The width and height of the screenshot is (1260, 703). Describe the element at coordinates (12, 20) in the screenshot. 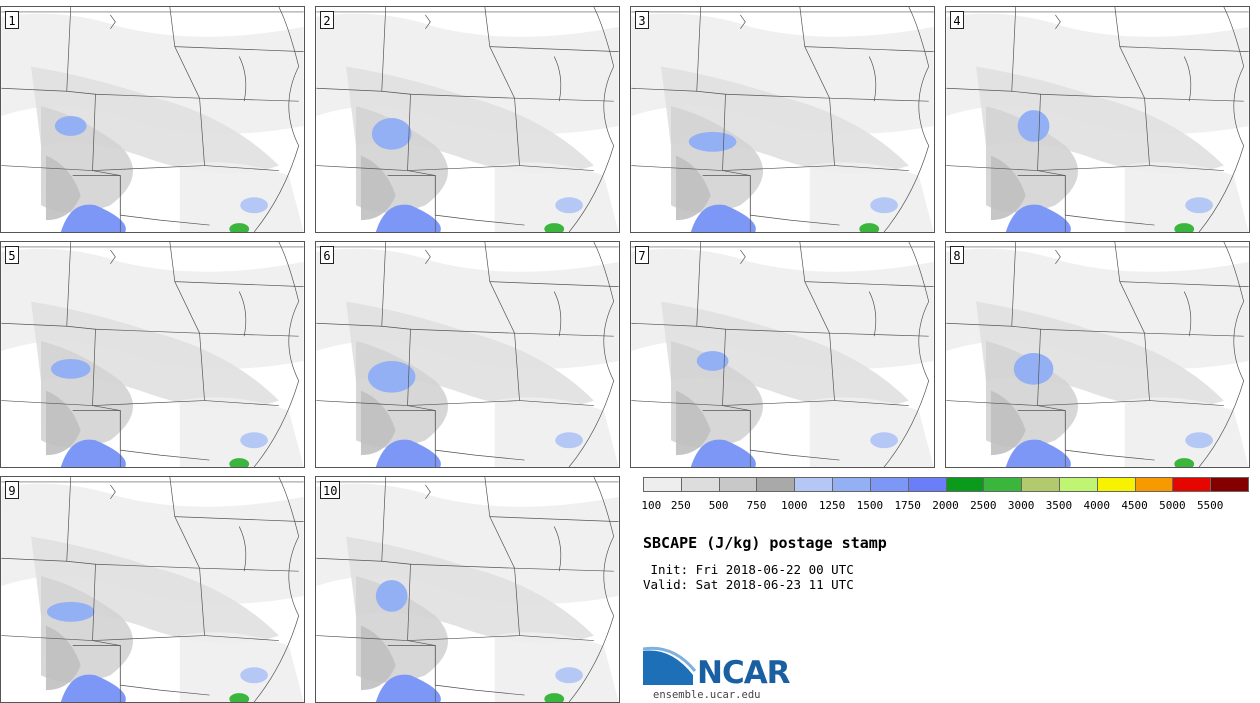

I see `member-number: 1` at that location.